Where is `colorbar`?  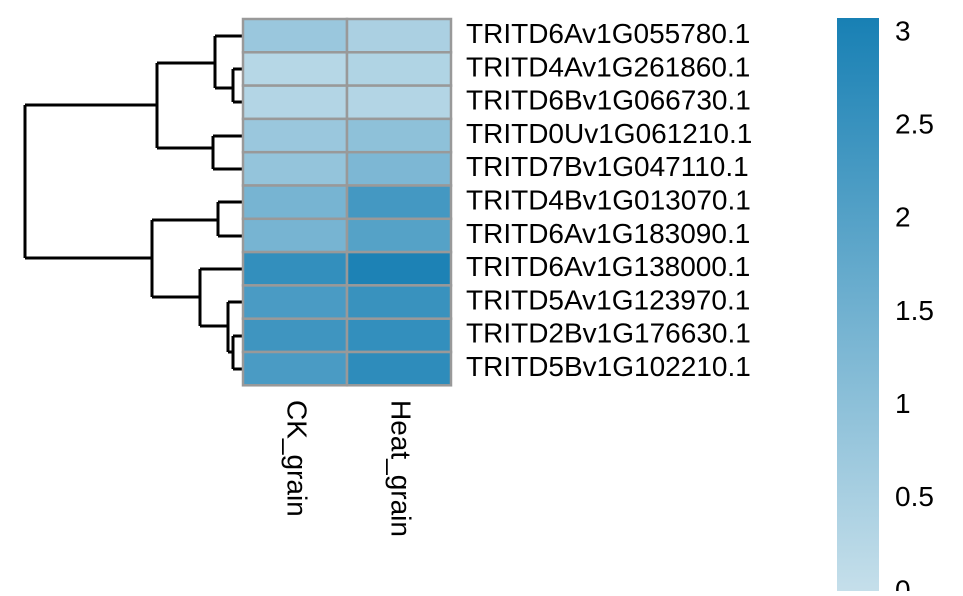
colorbar is located at coordinates (858, 307).